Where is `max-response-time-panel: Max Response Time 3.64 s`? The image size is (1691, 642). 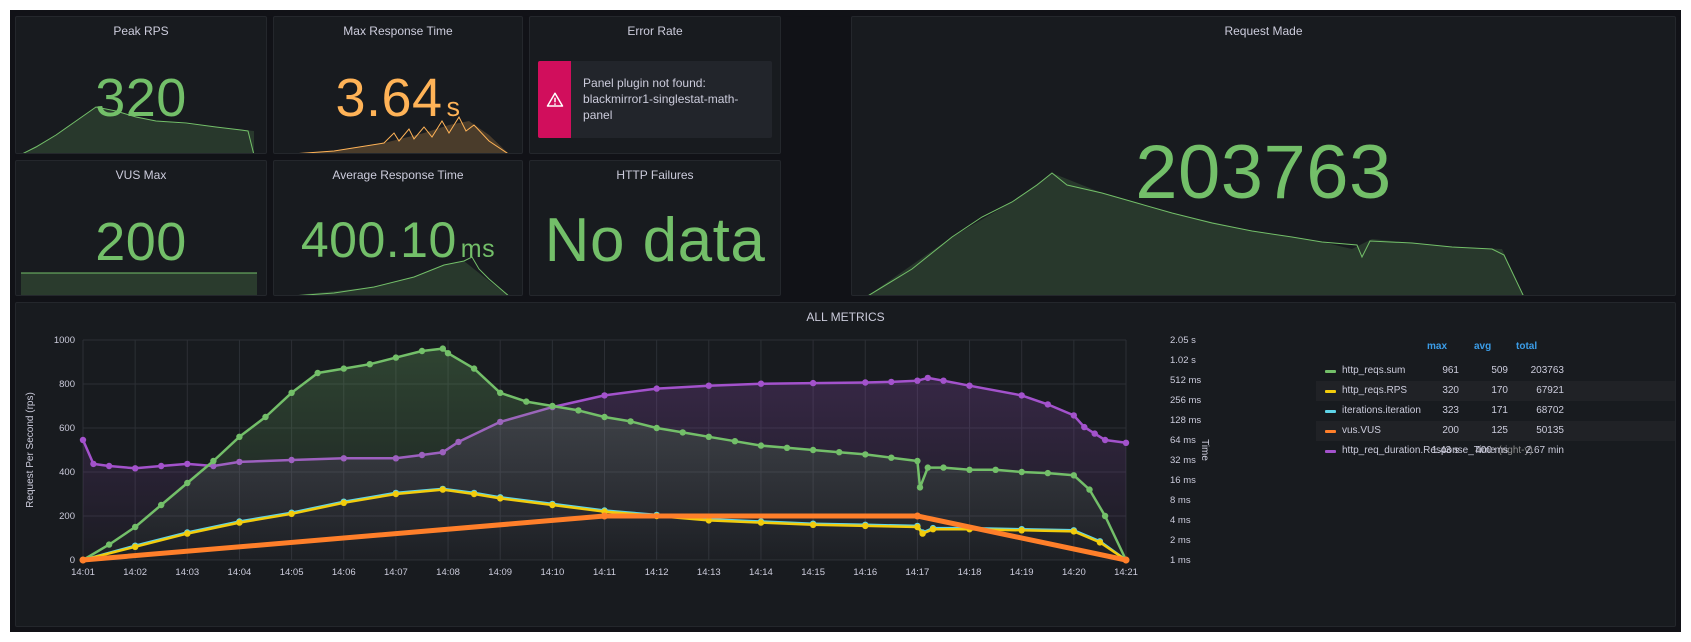 max-response-time-panel: Max Response Time 3.64 s is located at coordinates (398, 85).